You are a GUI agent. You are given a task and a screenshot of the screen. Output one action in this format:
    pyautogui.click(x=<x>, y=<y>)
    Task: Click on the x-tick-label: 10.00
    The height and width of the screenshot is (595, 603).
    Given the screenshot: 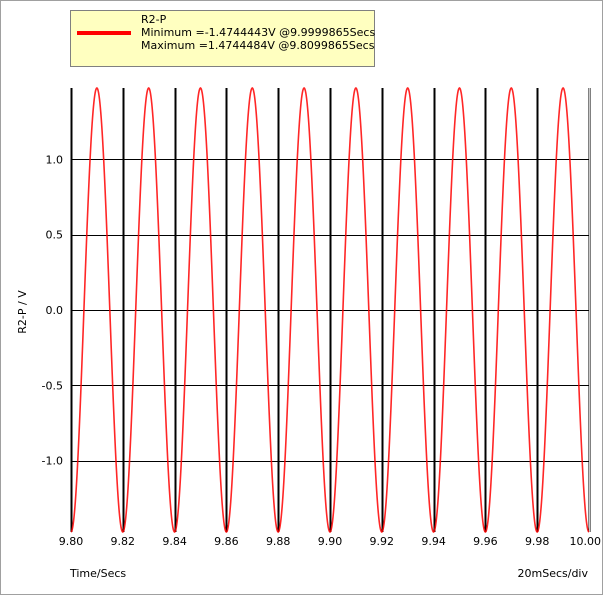 What is the action you would take?
    pyautogui.click(x=586, y=541)
    